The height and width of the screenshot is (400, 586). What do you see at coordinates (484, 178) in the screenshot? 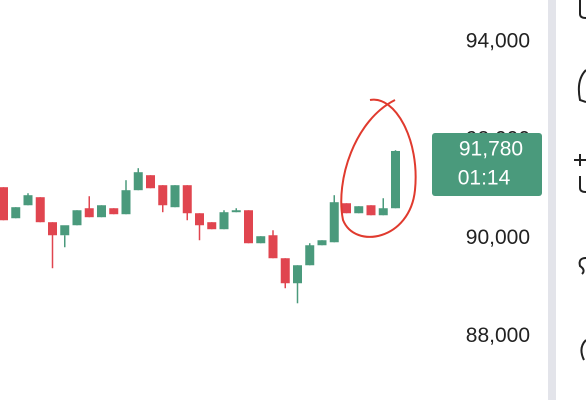
I see `countdown: 01:14` at bounding box center [484, 178].